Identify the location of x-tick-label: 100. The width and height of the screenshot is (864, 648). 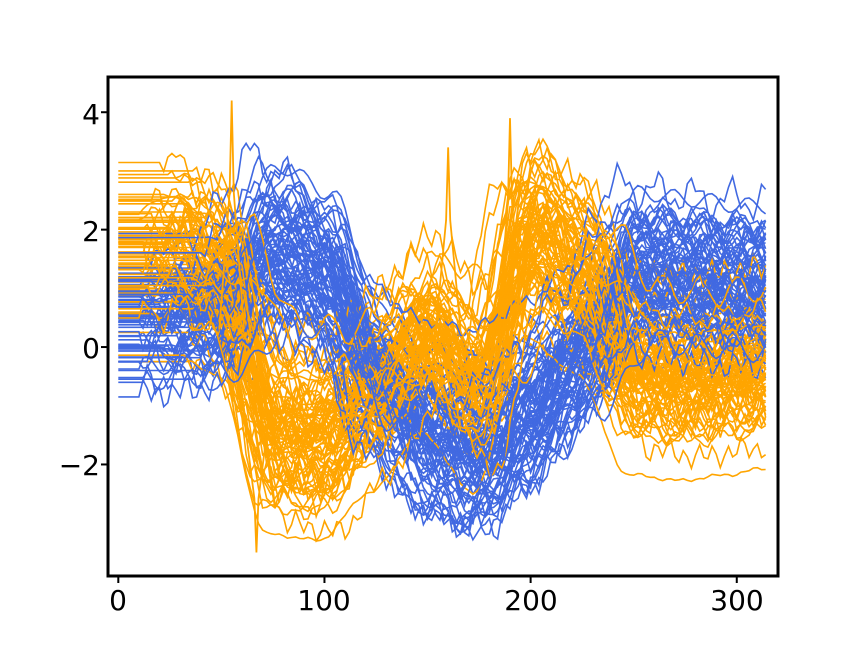
(323, 600).